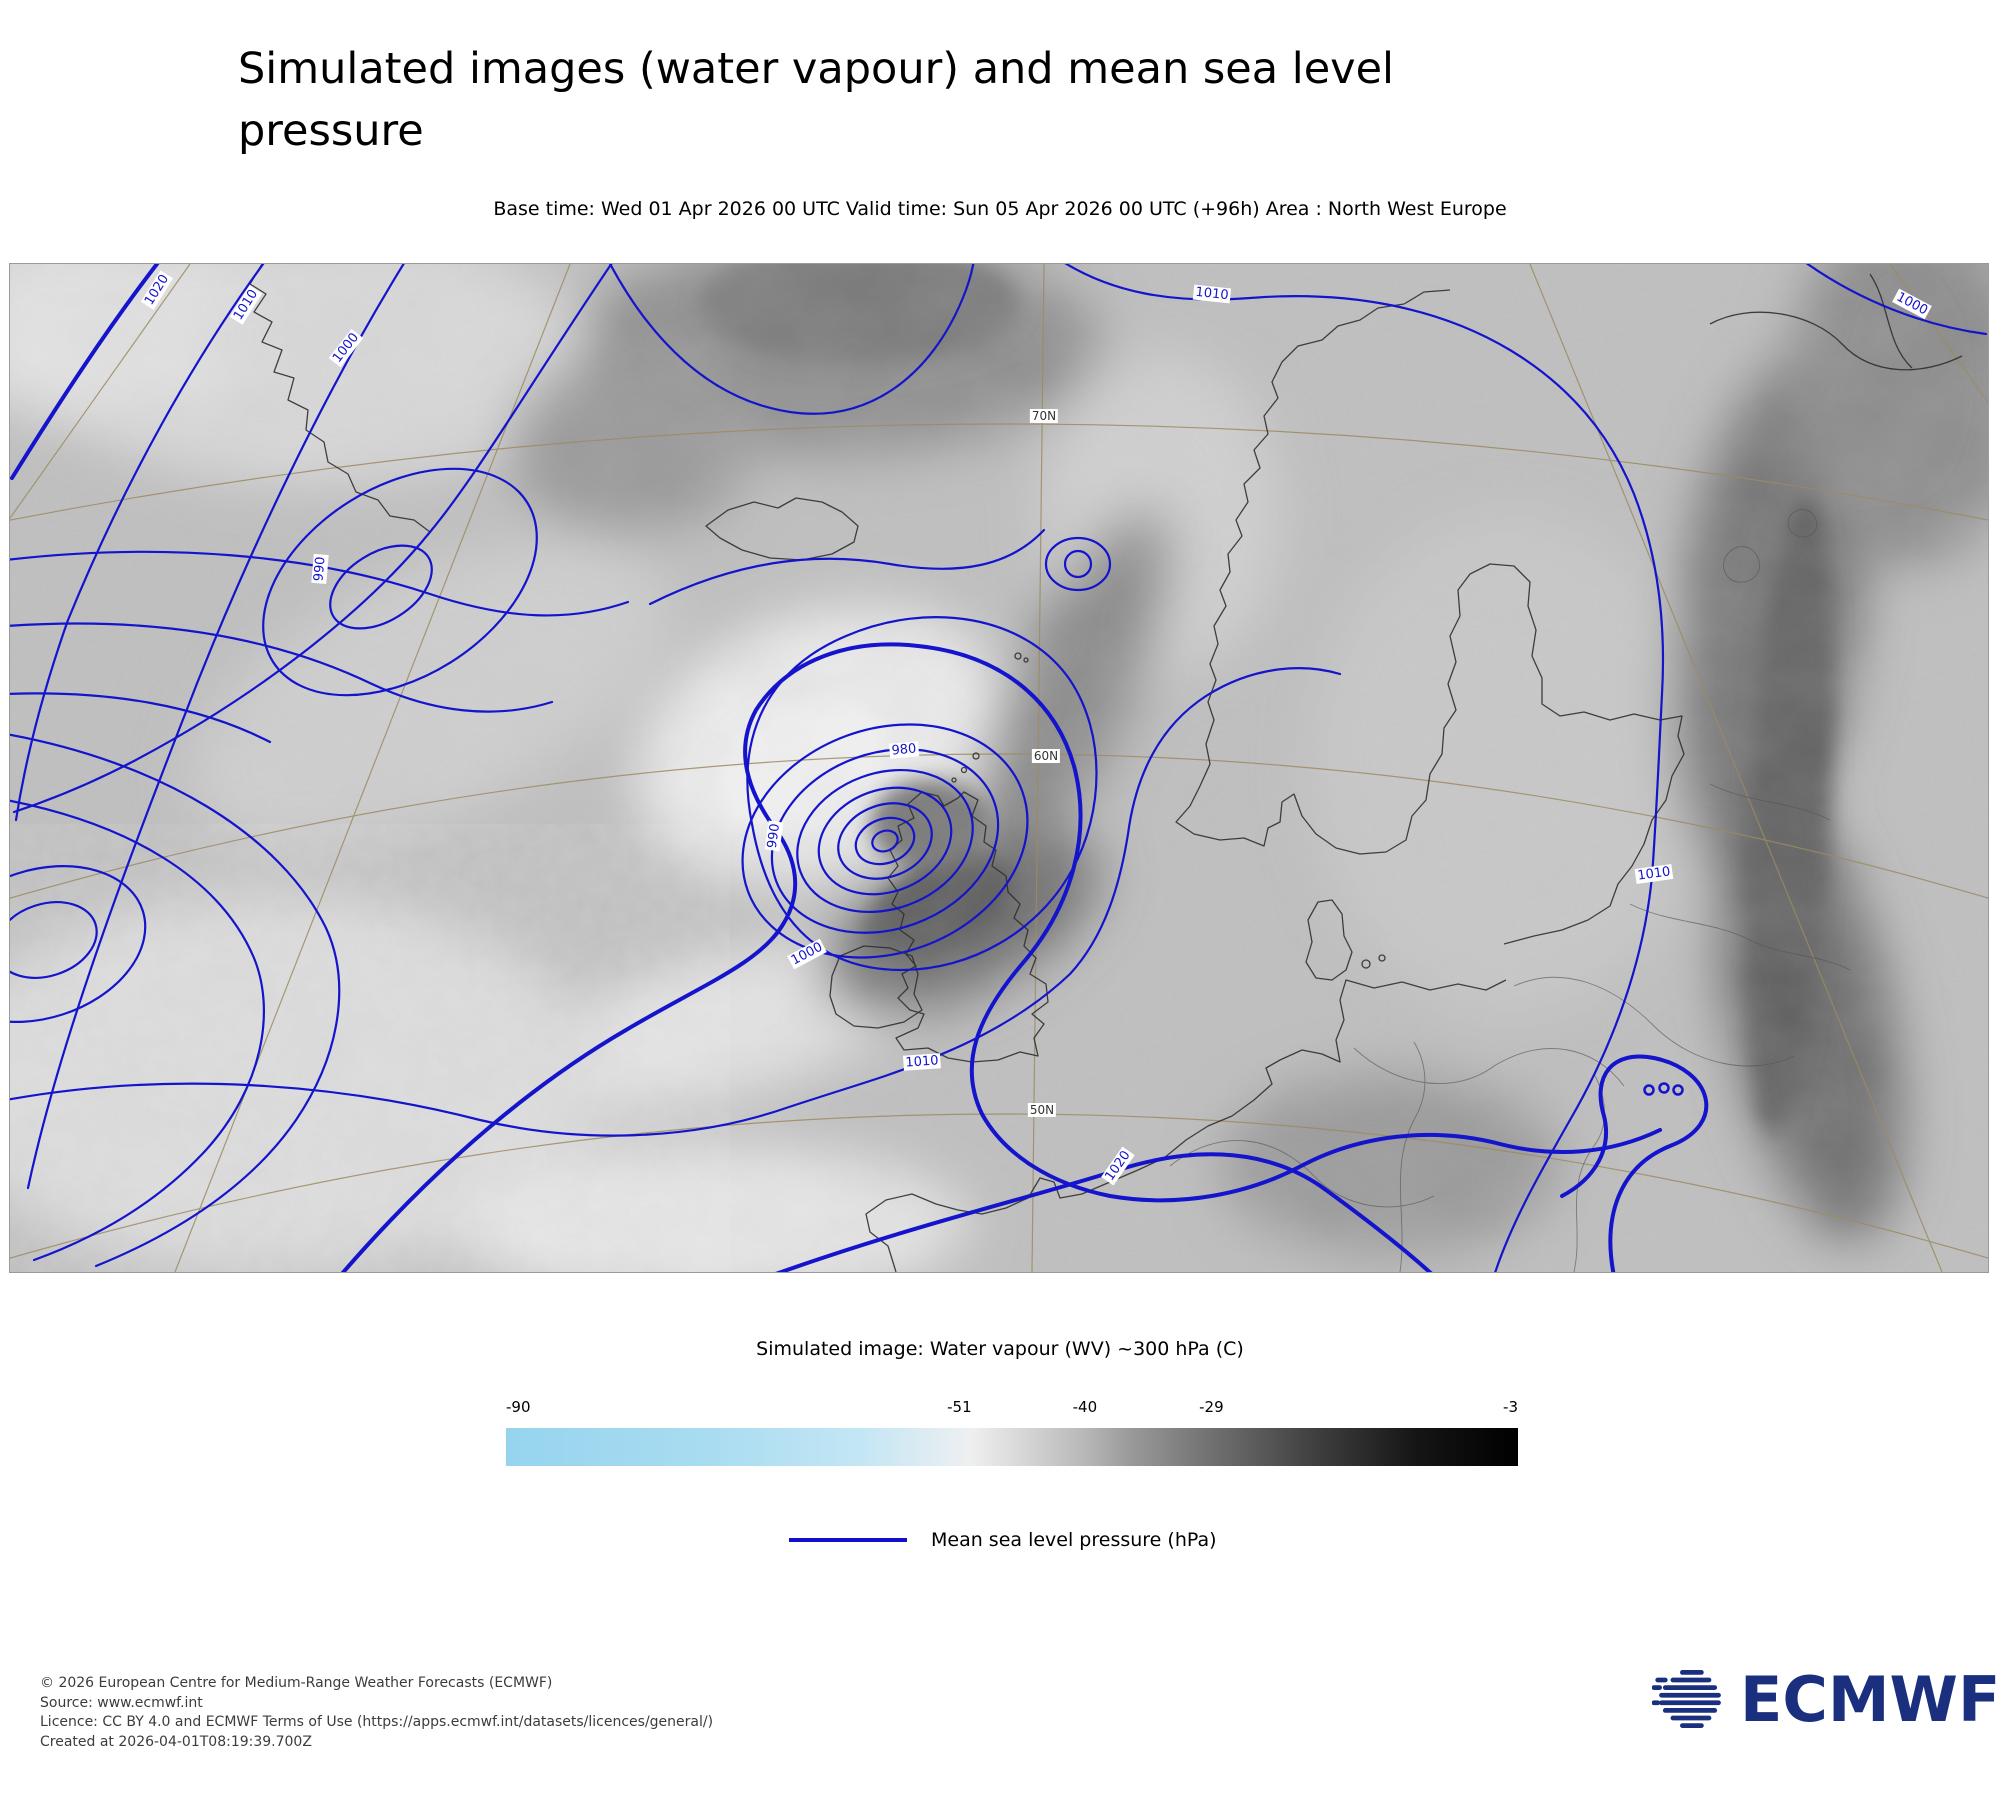 This screenshot has width=2000, height=1800. Describe the element at coordinates (1870, 1699) in the screenshot. I see `ecmwf-logo-text: ECMWF` at that location.